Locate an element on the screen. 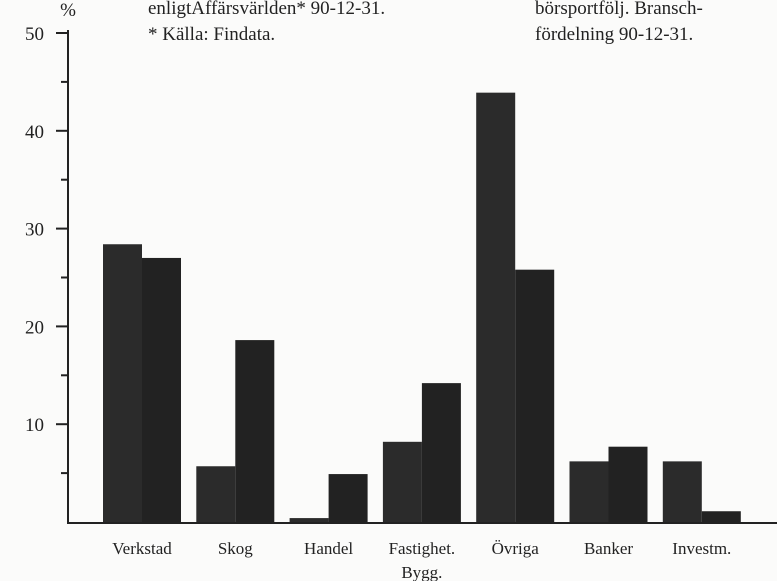 The width and height of the screenshot is (777, 581). y-tick-label: 50 is located at coordinates (34, 34).